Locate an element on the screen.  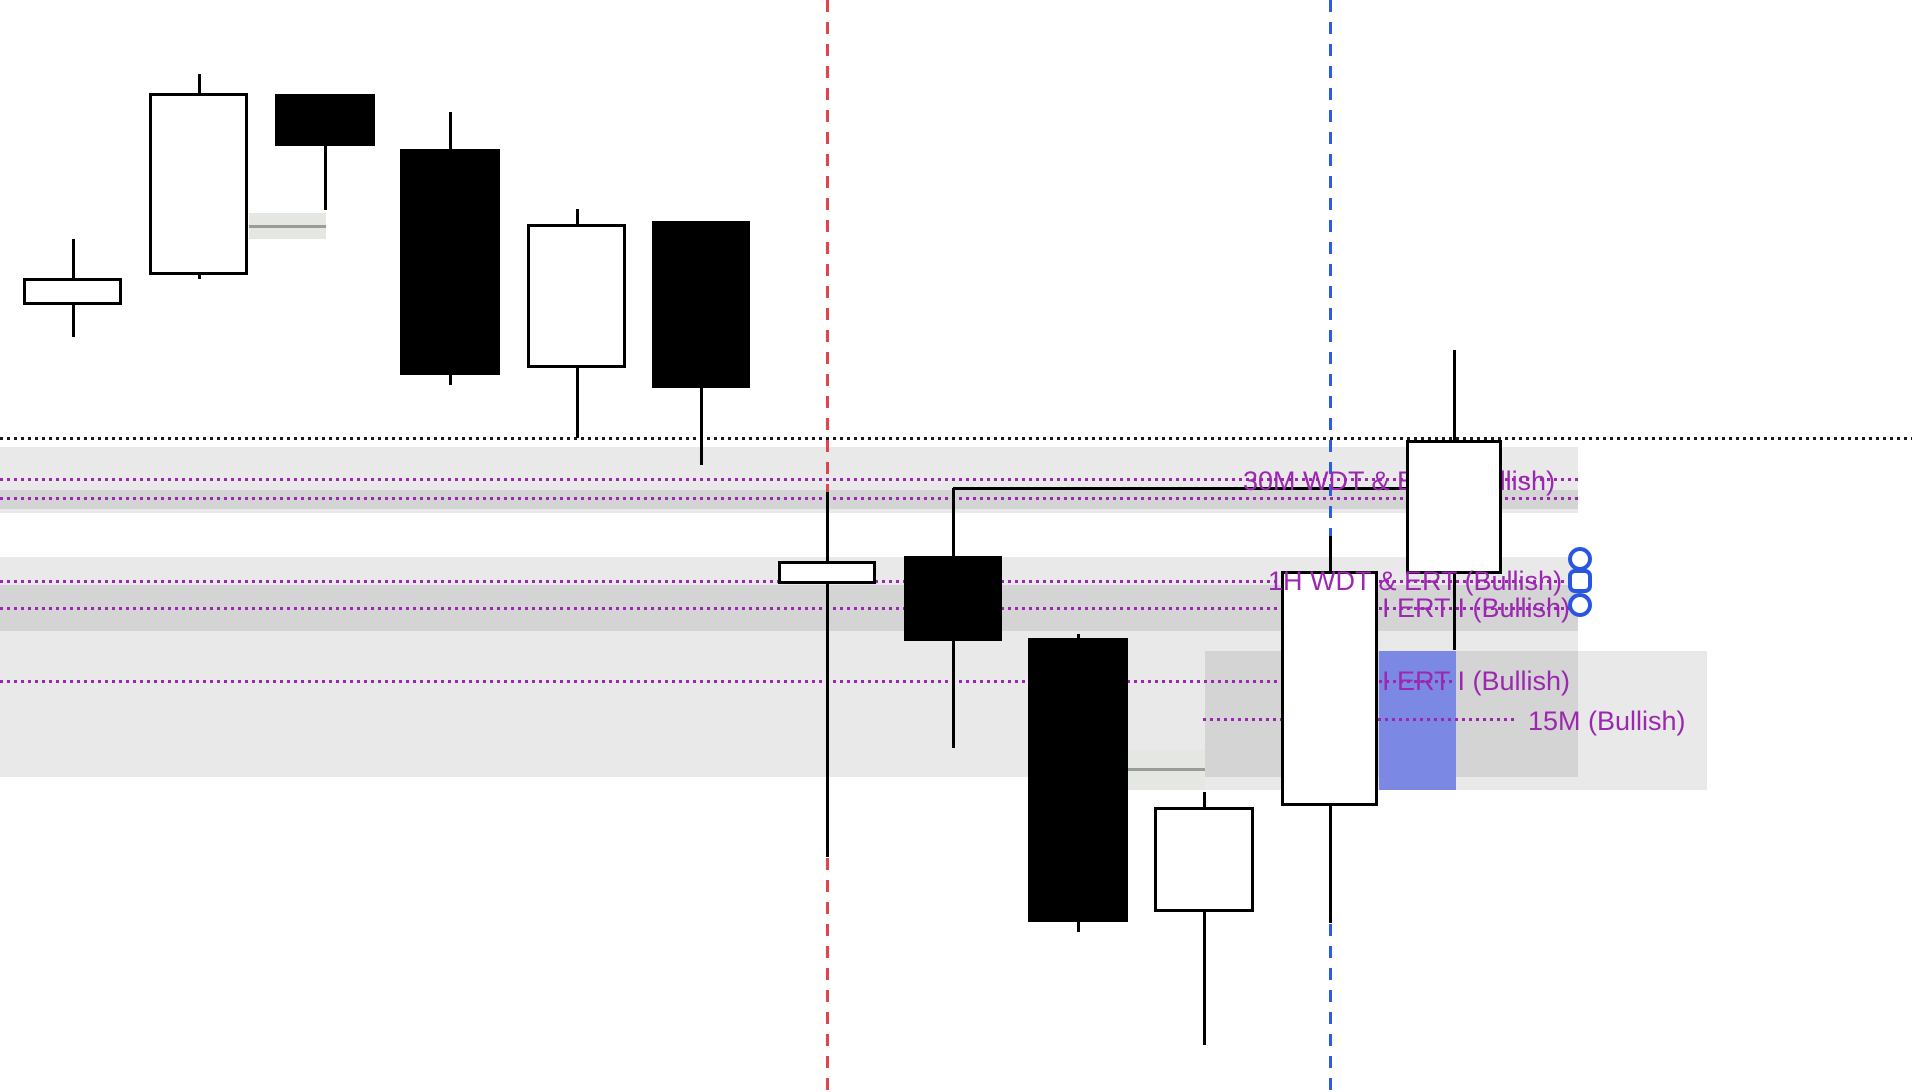
label-ert-bullish-lower: I ERT I (Bullish) is located at coordinates (1476, 681).